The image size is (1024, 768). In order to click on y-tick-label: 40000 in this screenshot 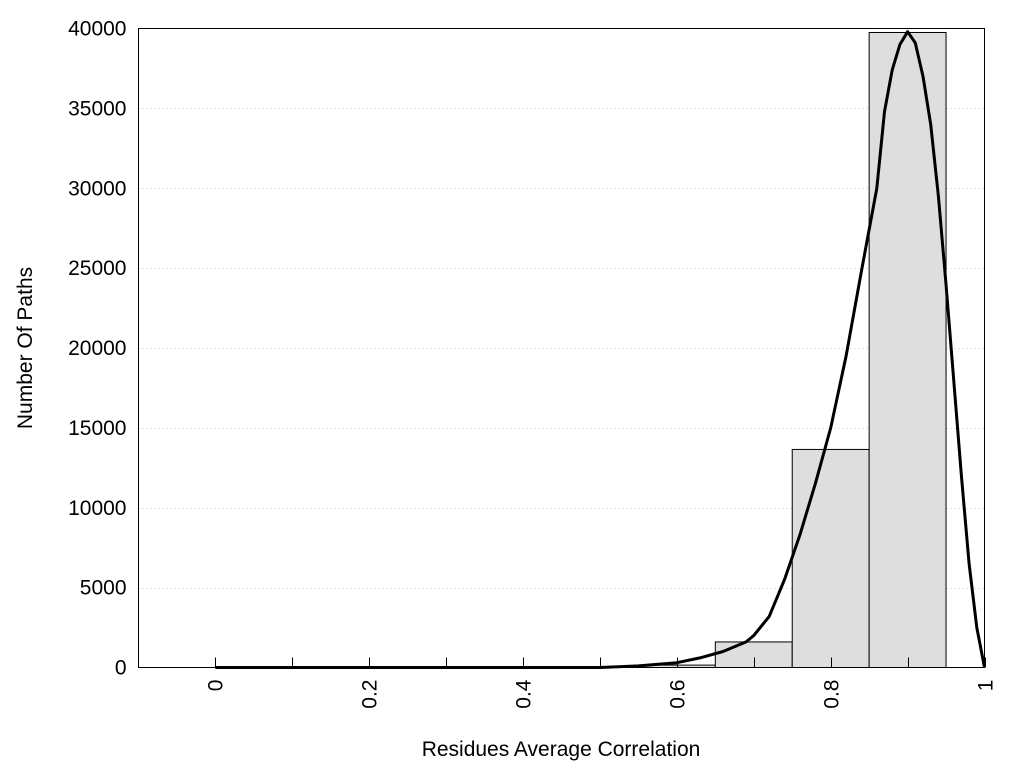, I will do `click(97, 29)`.